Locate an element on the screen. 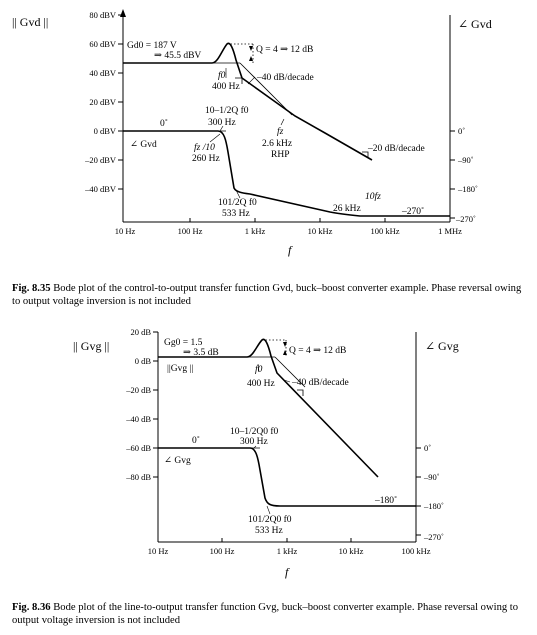  f300-label: 10–1/2Q f0 is located at coordinates (227, 110).